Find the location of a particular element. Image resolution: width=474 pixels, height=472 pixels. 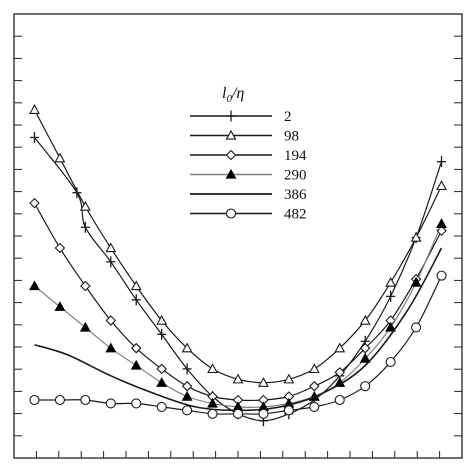

legend-label: 194 is located at coordinates (295, 156).